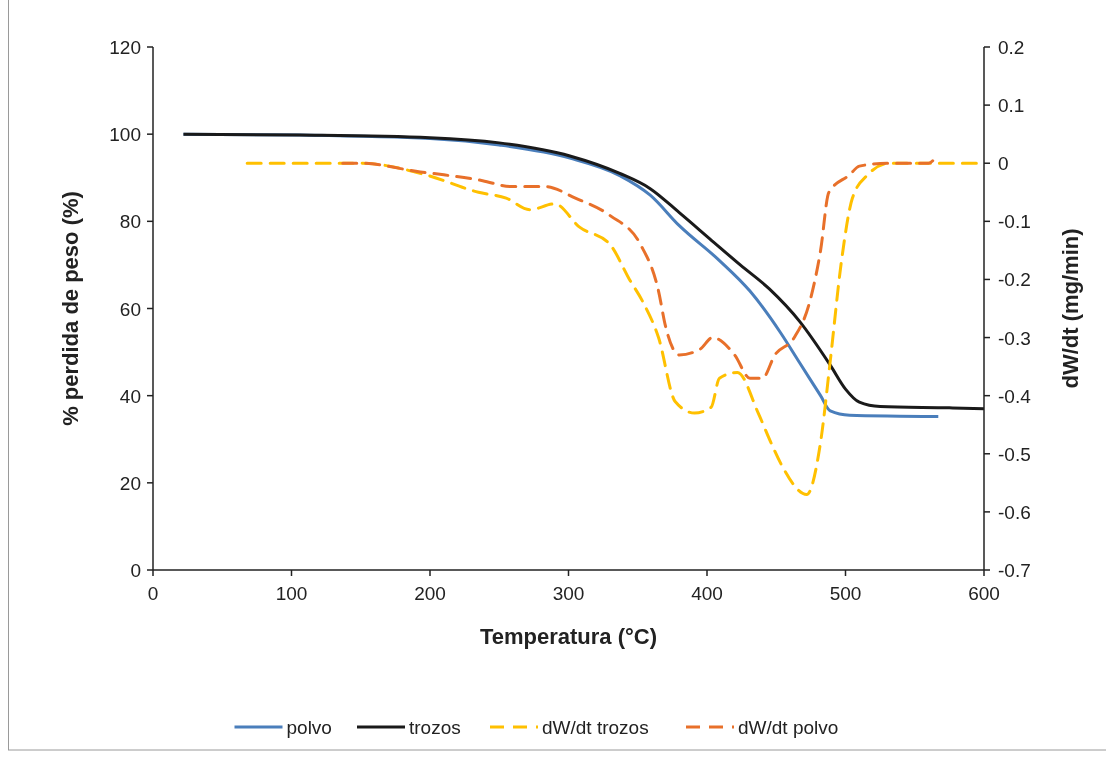 This screenshot has height=758, width=1106. Describe the element at coordinates (135, 570) in the screenshot. I see `y-tick-label: 0` at that location.